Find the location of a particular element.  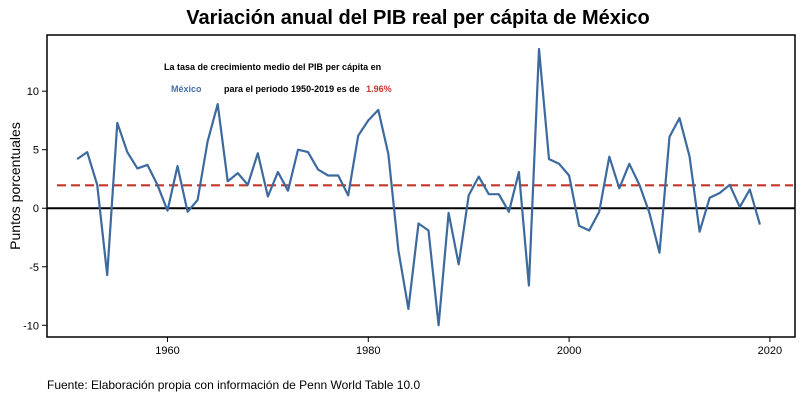

x-tick-label: 1960 is located at coordinates (167, 351).